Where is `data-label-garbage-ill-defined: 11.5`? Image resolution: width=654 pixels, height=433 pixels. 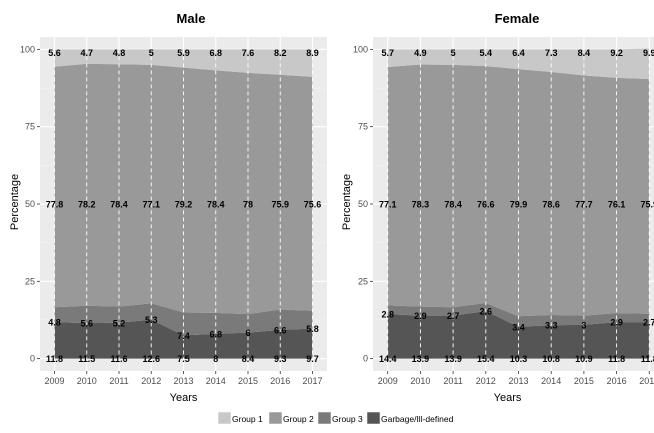
data-label-garbage-ill-defined: 11.5 is located at coordinates (86, 359).